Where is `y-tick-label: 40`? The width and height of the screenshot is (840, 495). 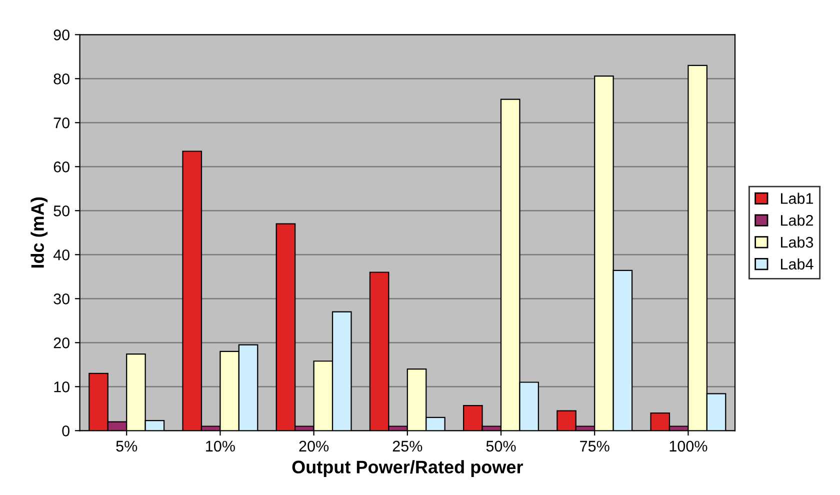
y-tick-label: 40 is located at coordinates (61, 255).